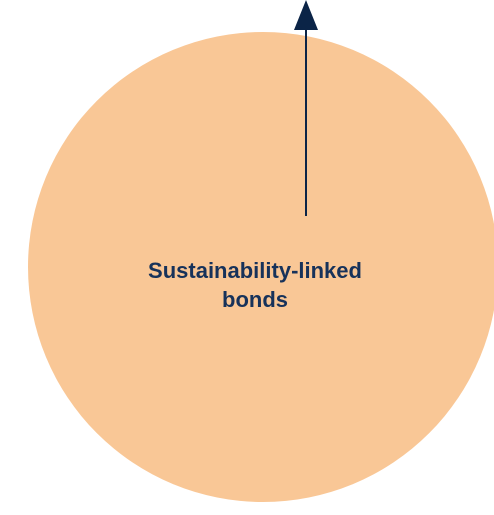 The width and height of the screenshot is (494, 515). What do you see at coordinates (306, 15) in the screenshot?
I see `arrow-head` at bounding box center [306, 15].